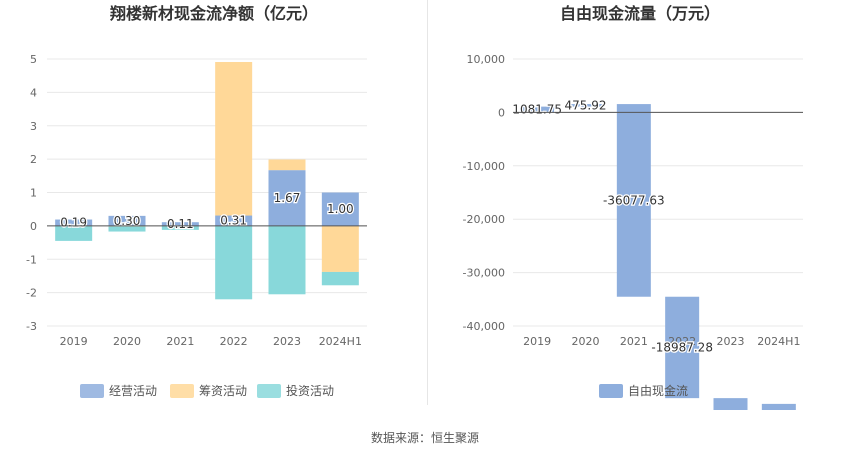 The height and width of the screenshot is (459, 850). I want to click on legend-label: 自由现金流, so click(658, 390).